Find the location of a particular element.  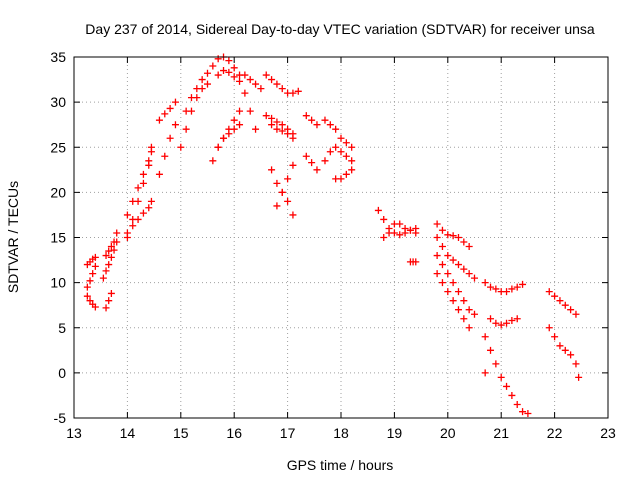

y-tick-label: 35 is located at coordinates (58, 57).